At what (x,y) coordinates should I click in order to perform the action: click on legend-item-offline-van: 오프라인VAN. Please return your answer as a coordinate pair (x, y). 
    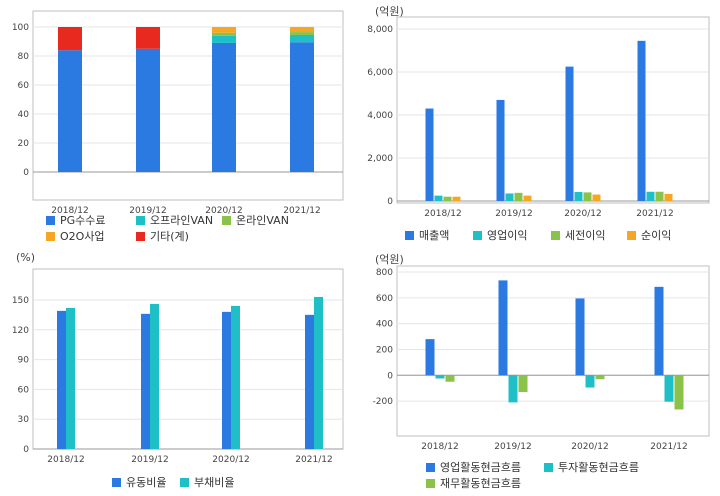
    Looking at the image, I should click on (174, 221).